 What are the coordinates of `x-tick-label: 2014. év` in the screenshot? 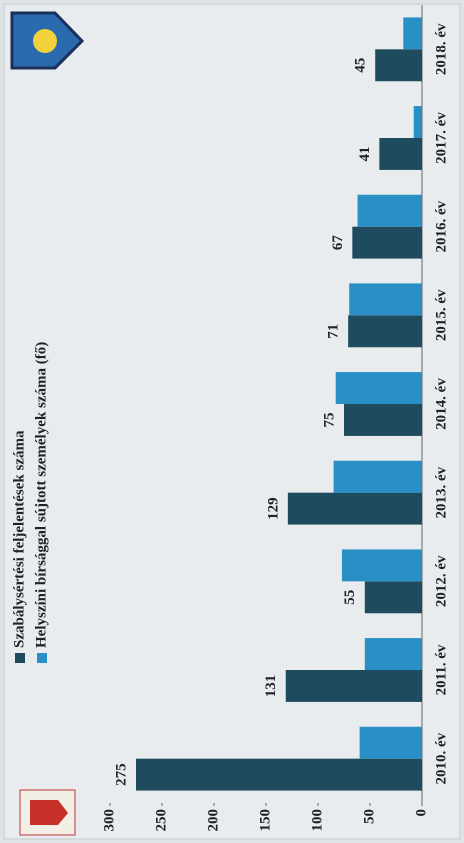 It's located at (441, 404).